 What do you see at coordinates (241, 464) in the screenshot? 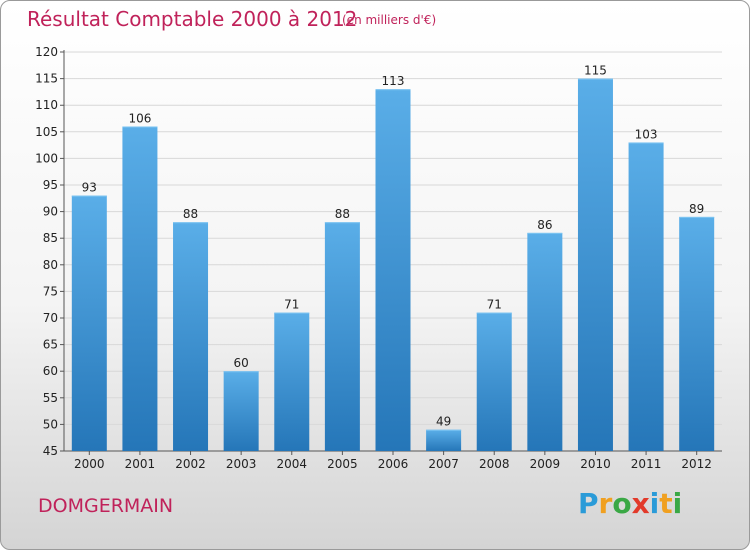
I see `x-tick-label: 2003` at bounding box center [241, 464].